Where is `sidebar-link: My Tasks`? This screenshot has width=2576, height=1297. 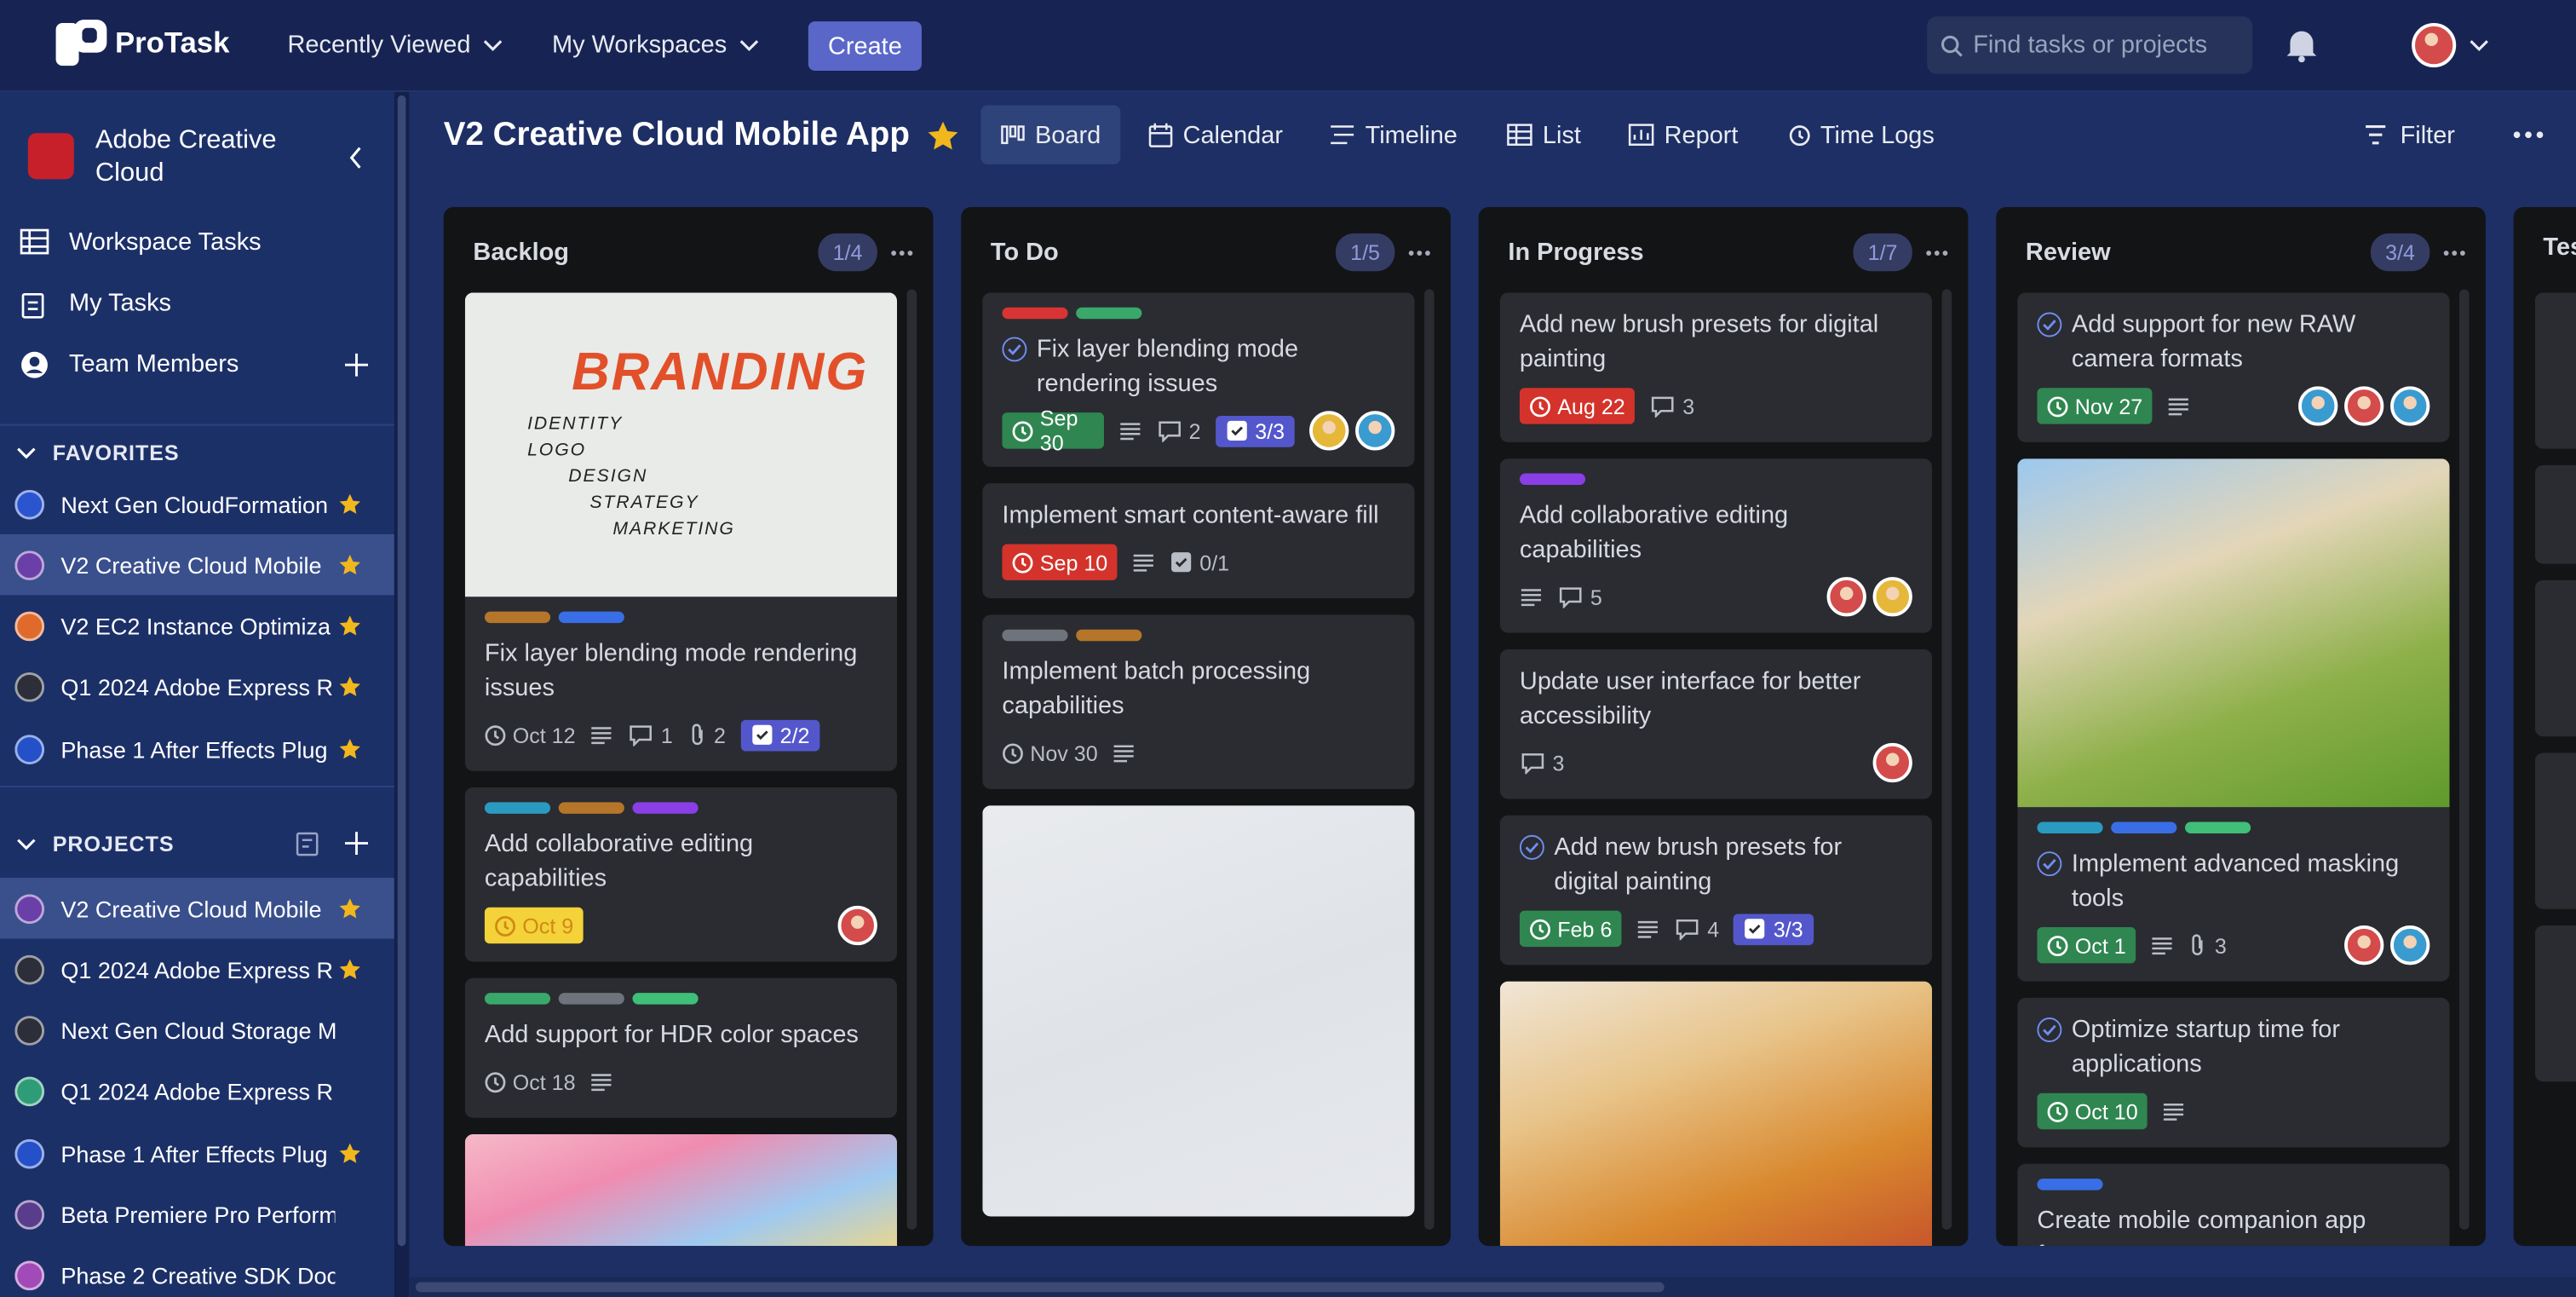 sidebar-link: My Tasks is located at coordinates (197, 303).